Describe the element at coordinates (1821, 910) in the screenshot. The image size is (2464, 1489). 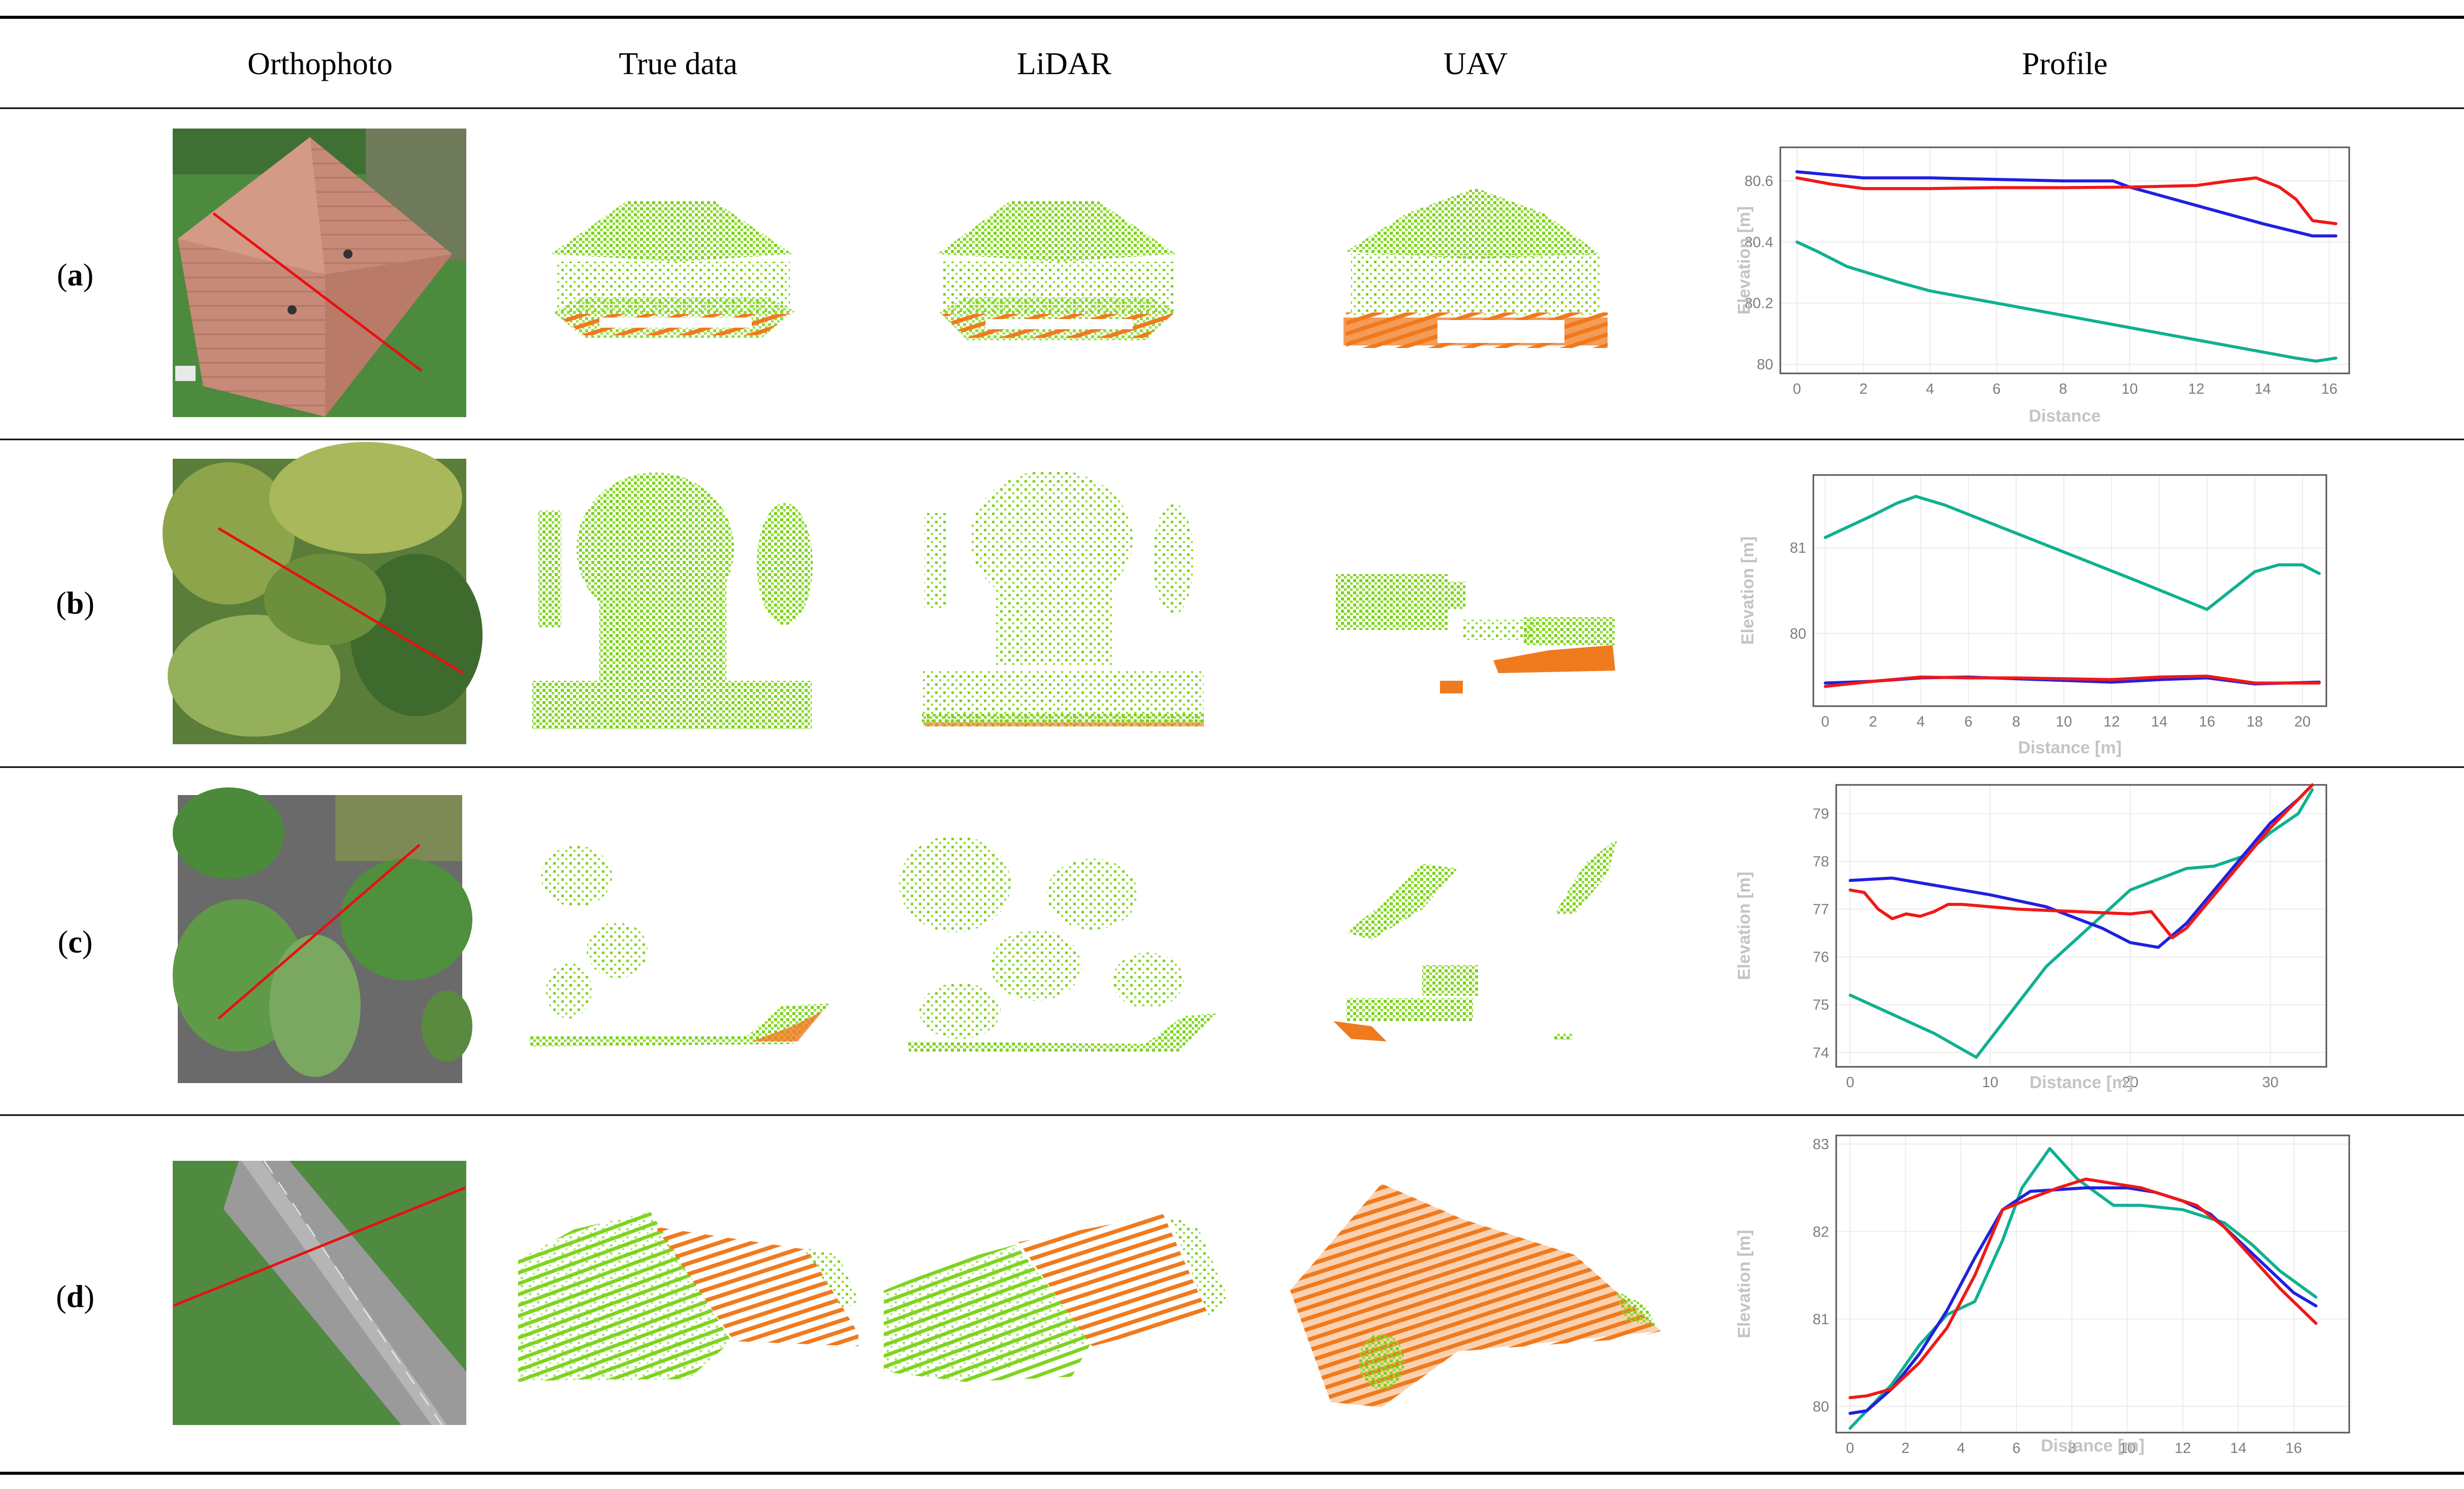
I see `y-tick-label: 77` at that location.